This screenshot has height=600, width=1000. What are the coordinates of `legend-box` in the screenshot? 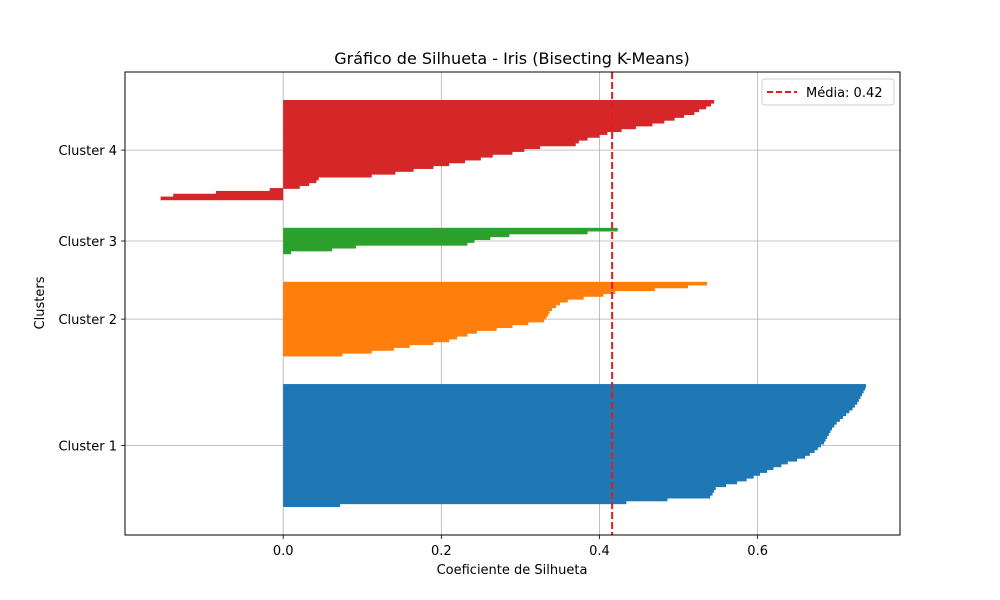 It's located at (828, 92).